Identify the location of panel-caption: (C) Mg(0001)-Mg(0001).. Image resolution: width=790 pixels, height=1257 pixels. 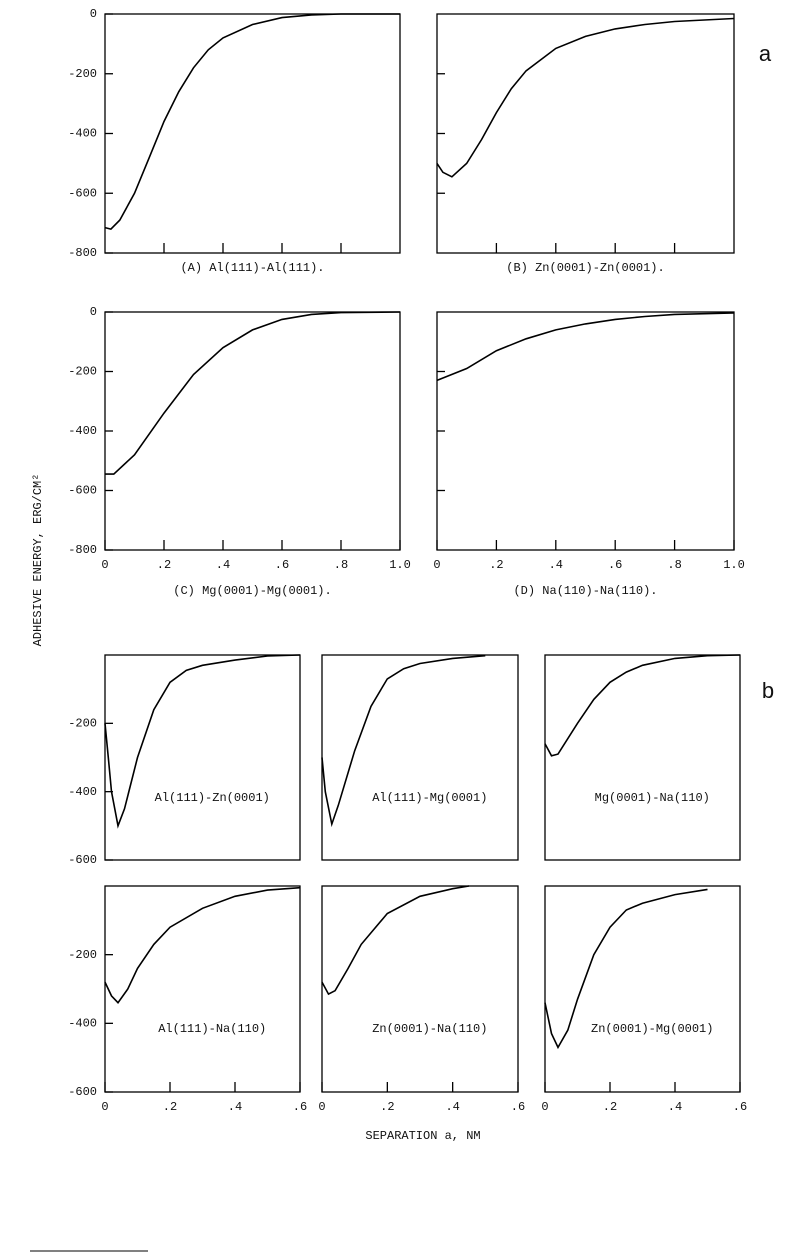
(252, 591).